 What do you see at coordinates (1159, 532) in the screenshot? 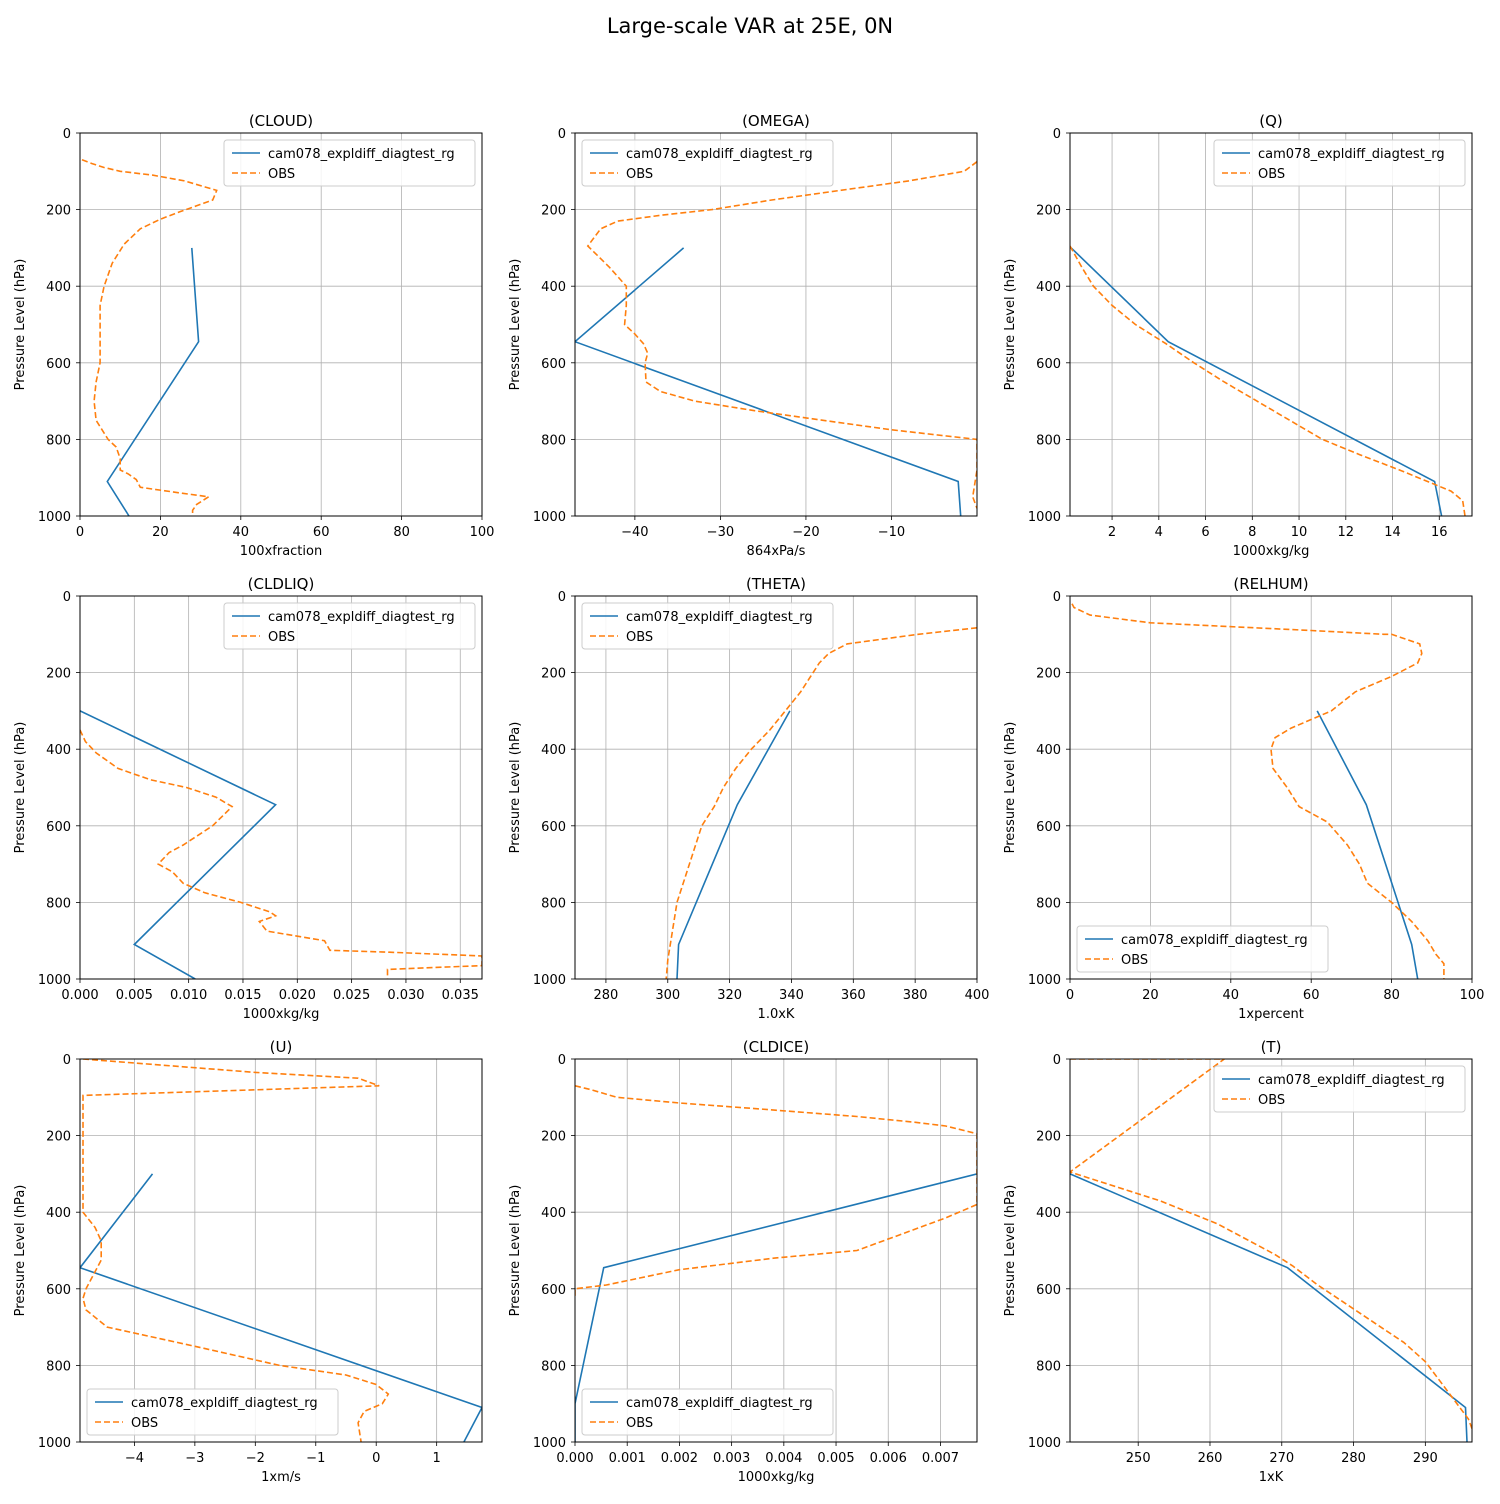
I see `x-tick-label: 4` at bounding box center [1159, 532].